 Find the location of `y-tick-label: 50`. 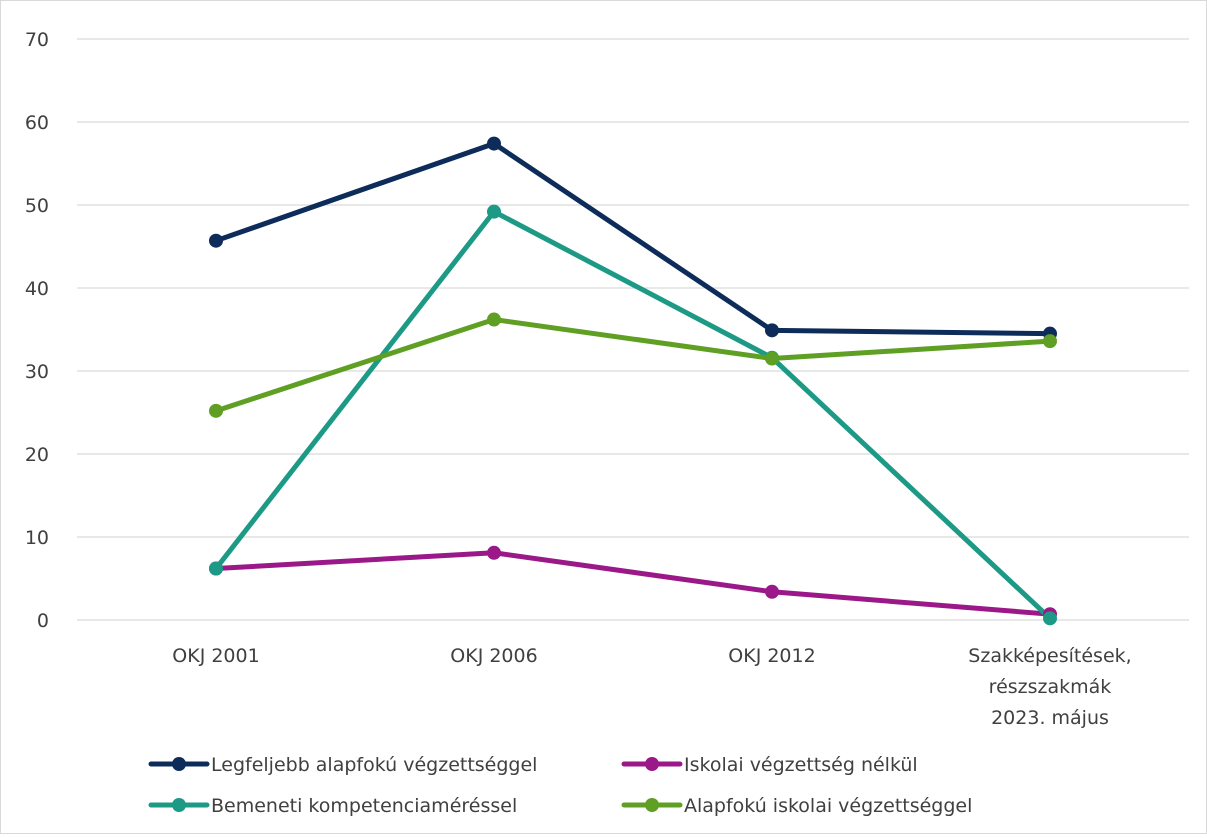

y-tick-label: 50 is located at coordinates (37, 206).